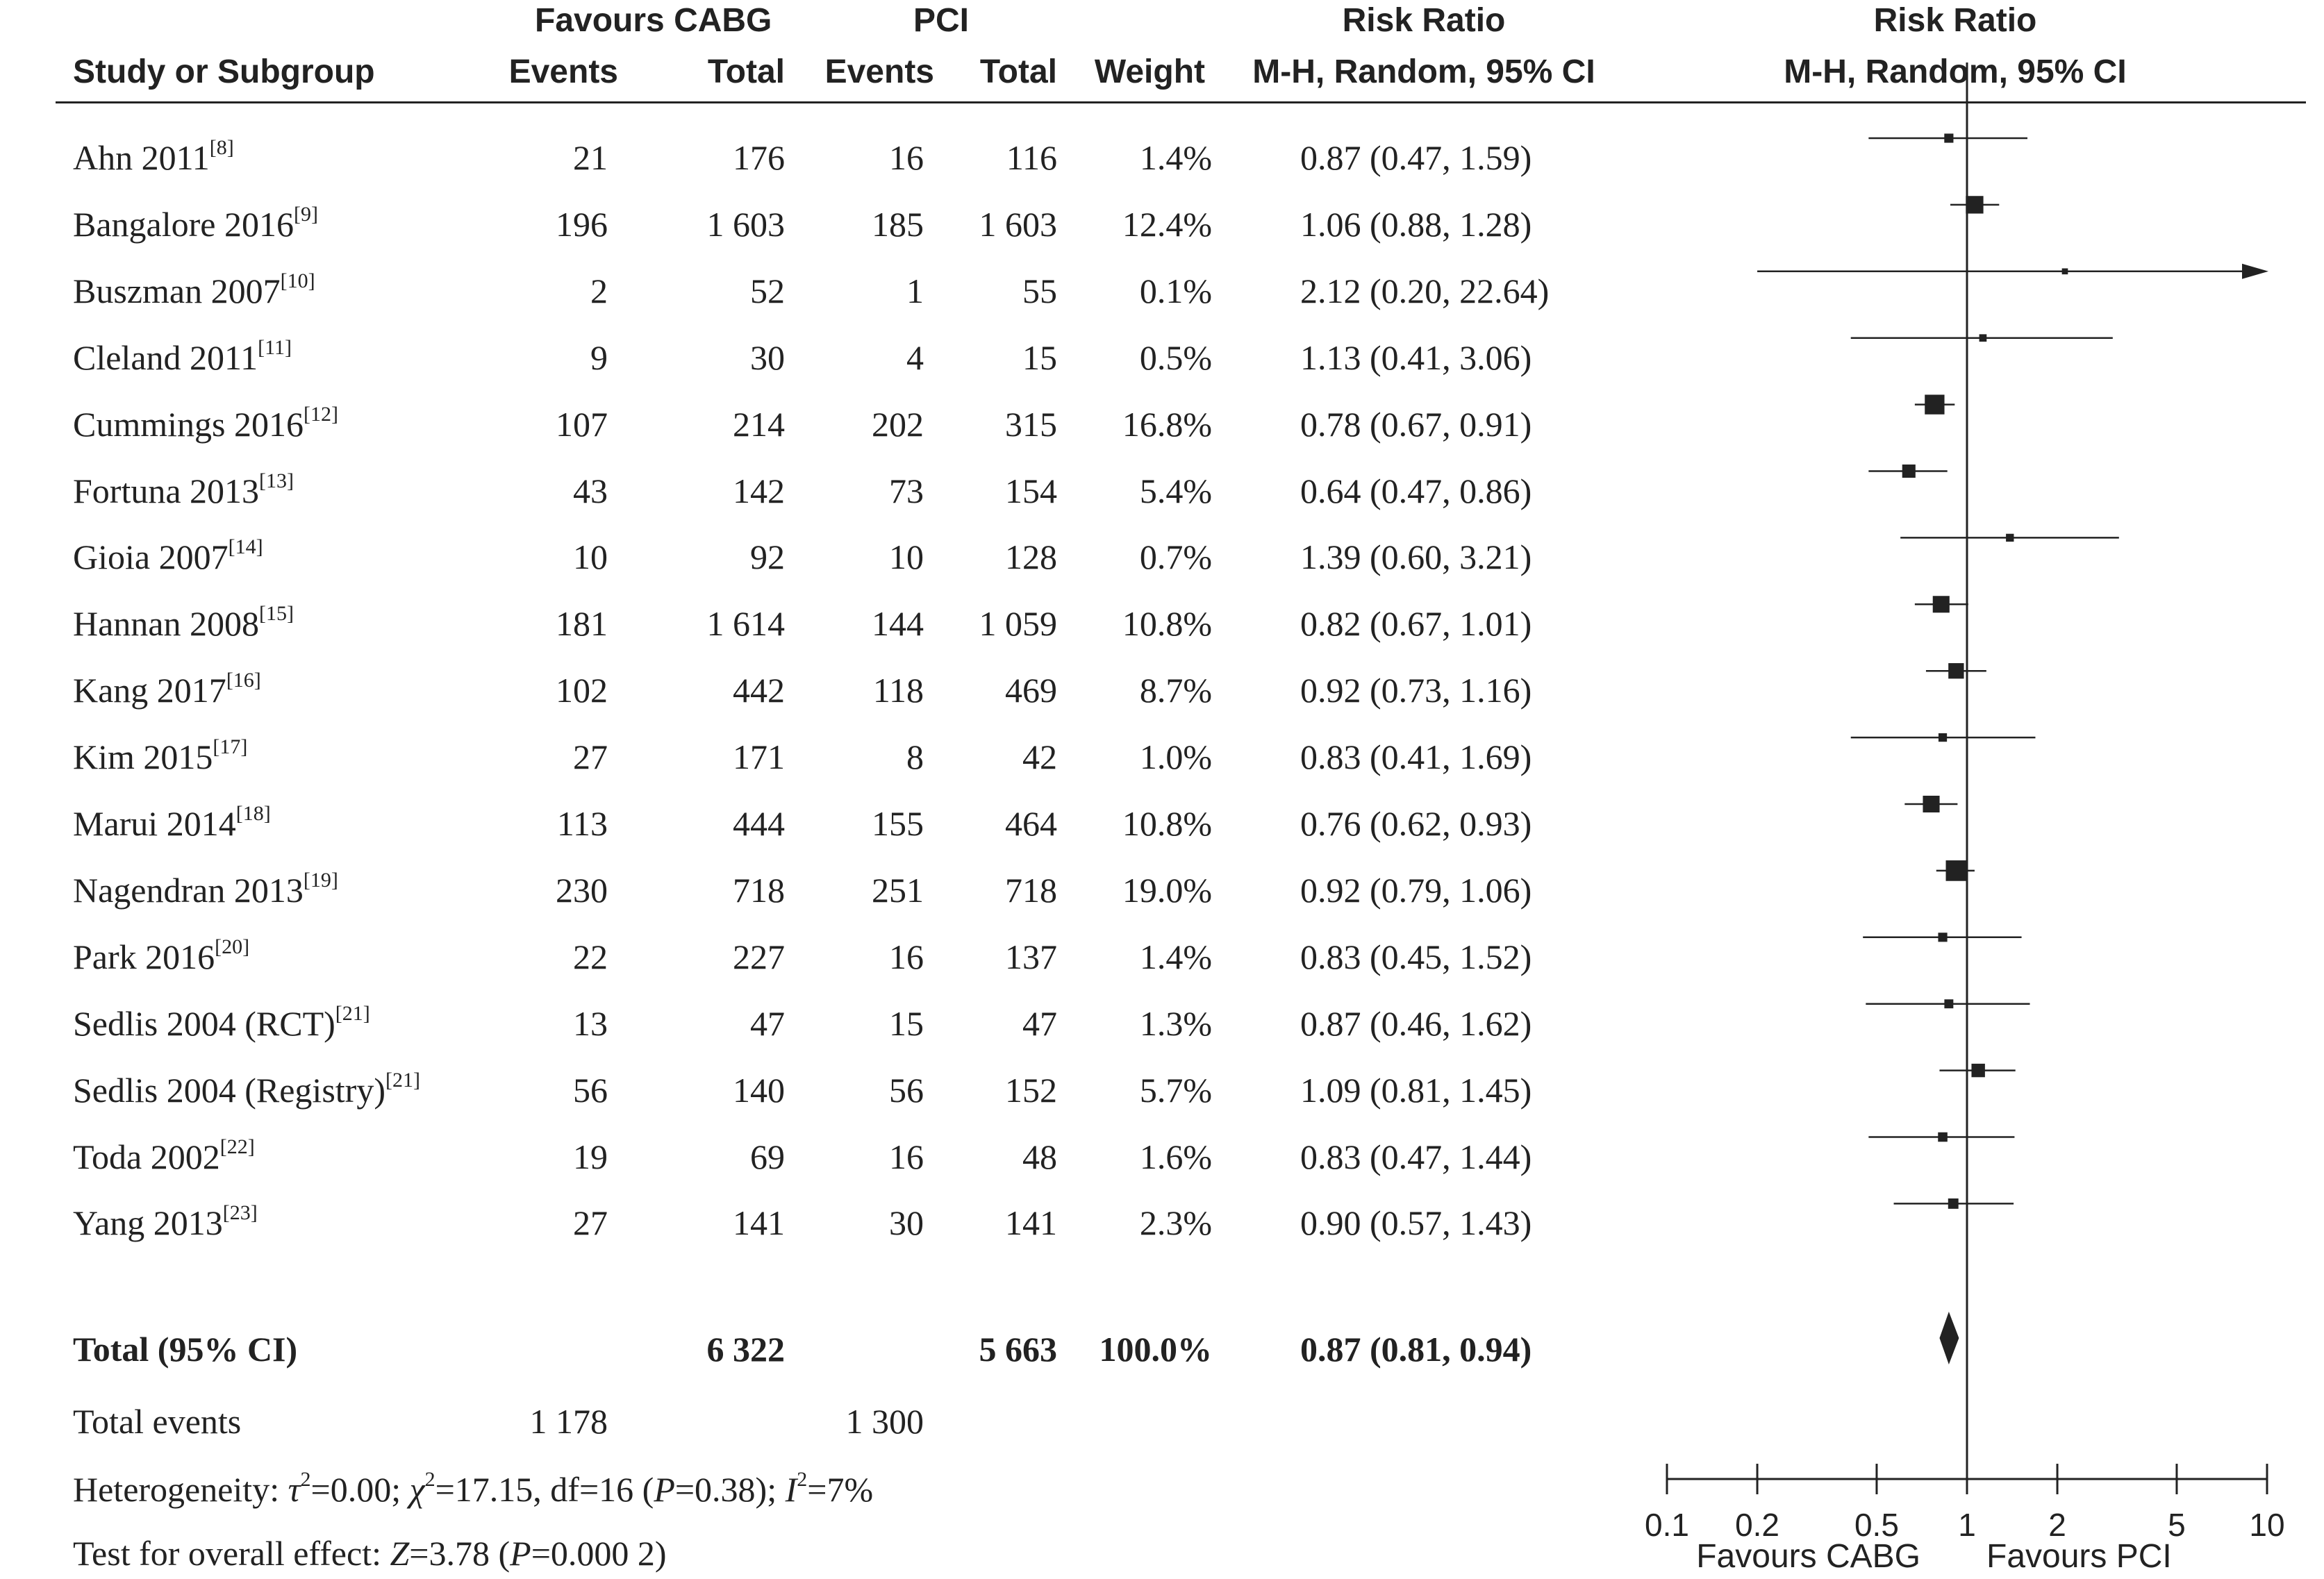  I want to click on study-weight: 2.3%, so click(1175, 1222).